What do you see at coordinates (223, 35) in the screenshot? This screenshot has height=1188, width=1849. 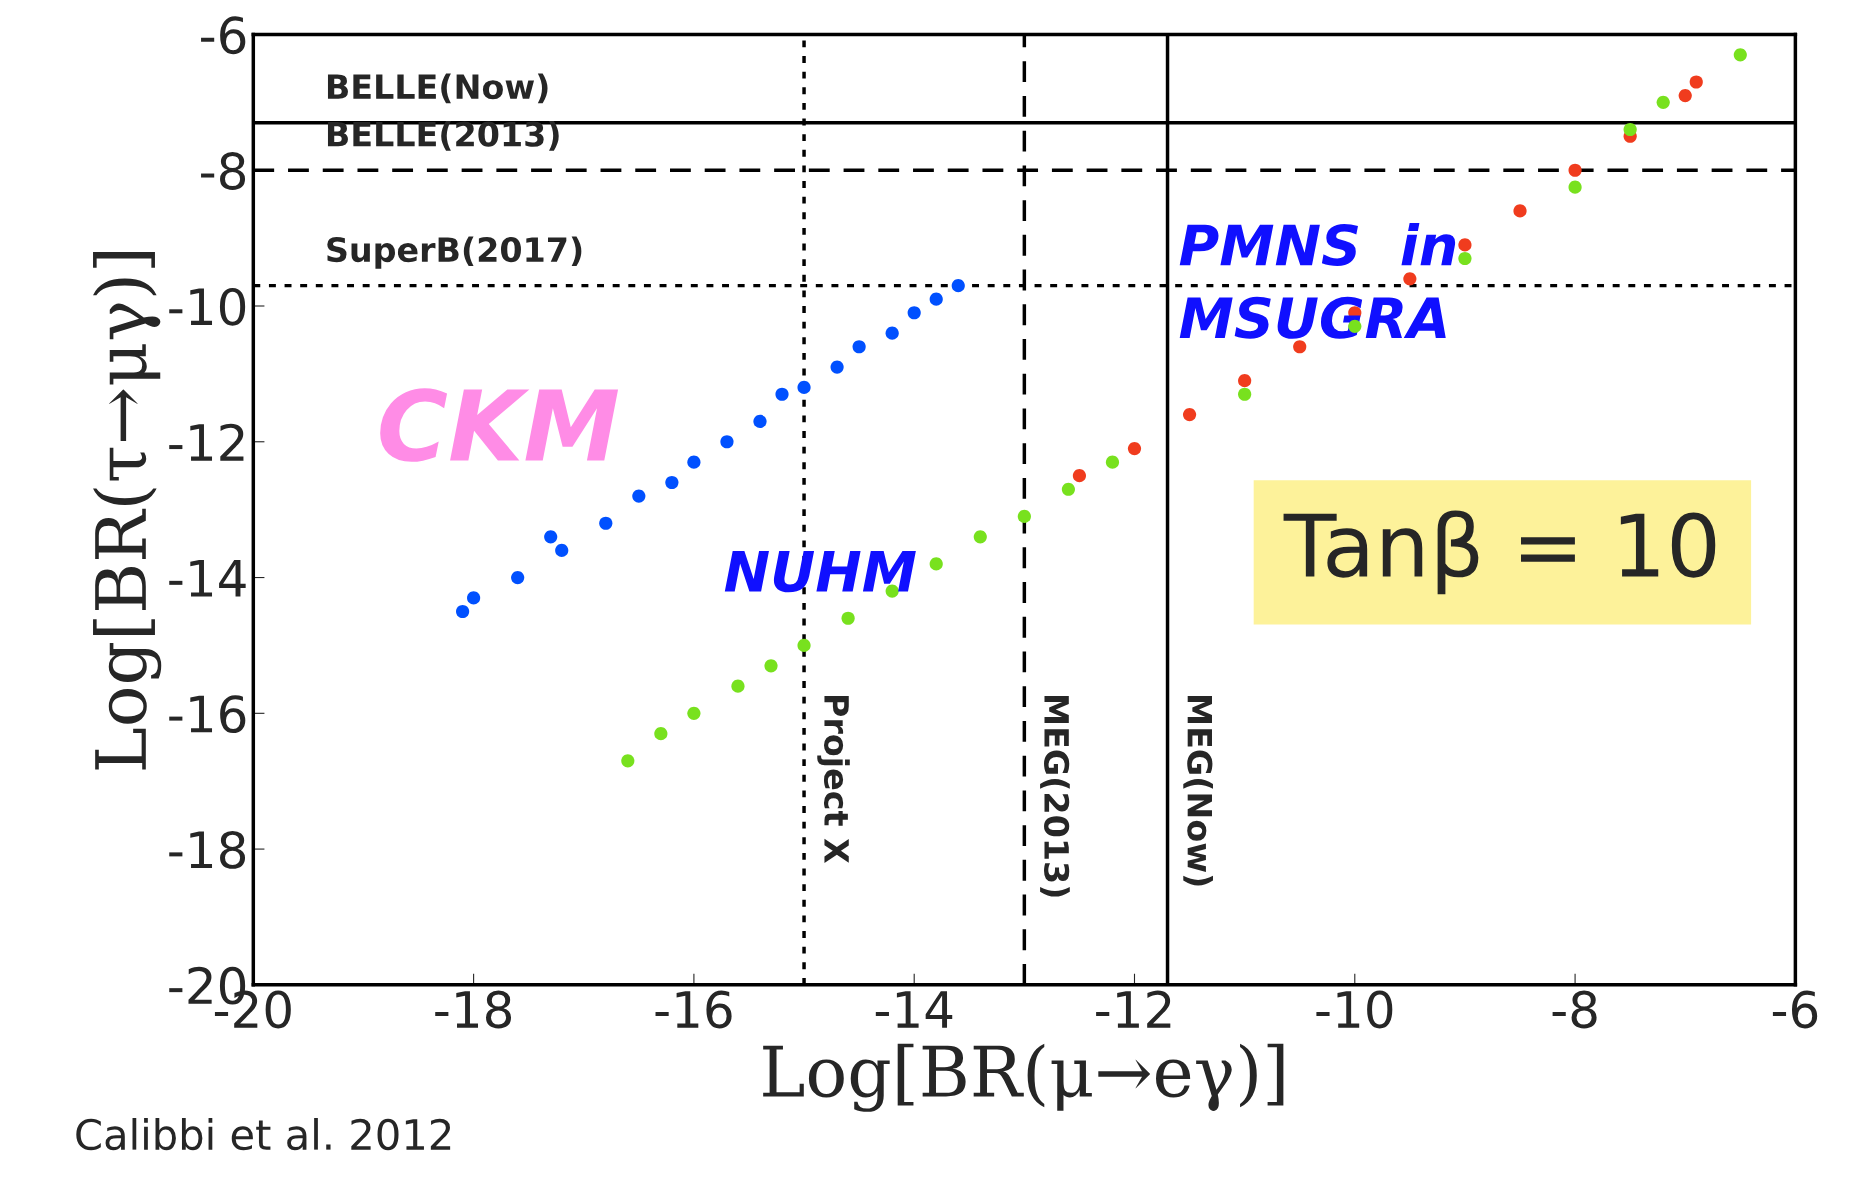 I see `y-tick-label: -6` at bounding box center [223, 35].